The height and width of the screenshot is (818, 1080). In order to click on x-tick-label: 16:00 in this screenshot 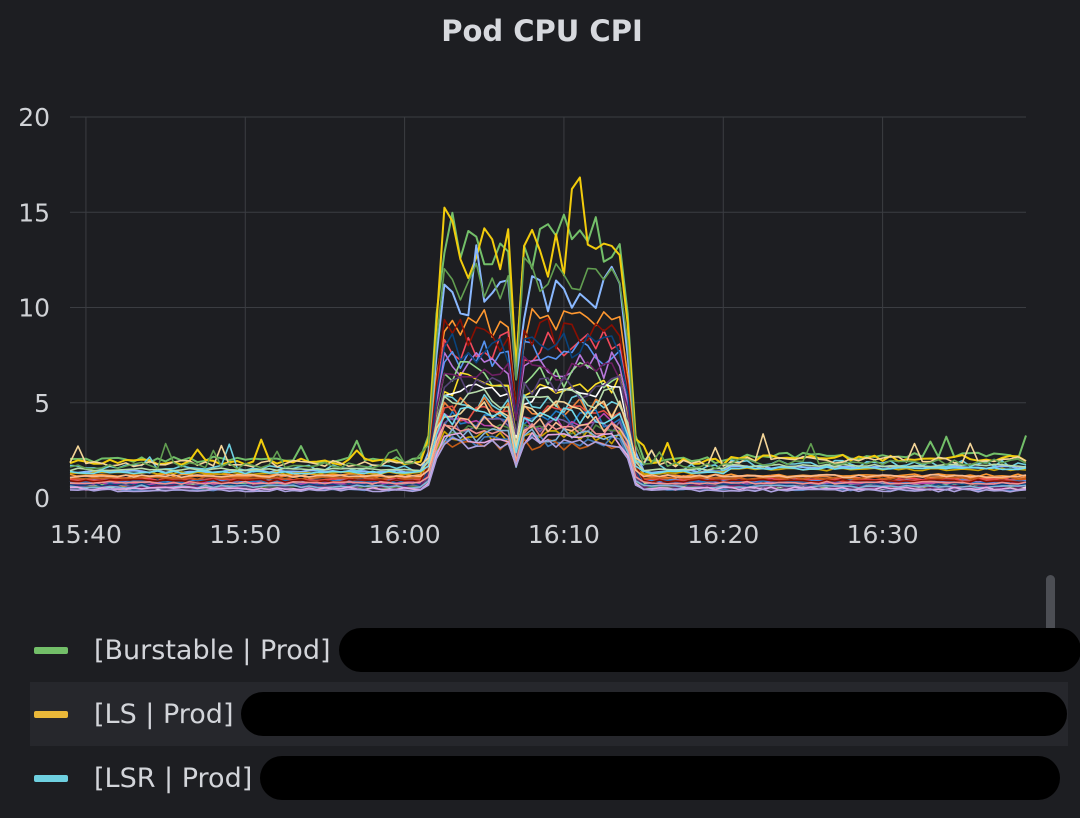, I will do `click(405, 534)`.